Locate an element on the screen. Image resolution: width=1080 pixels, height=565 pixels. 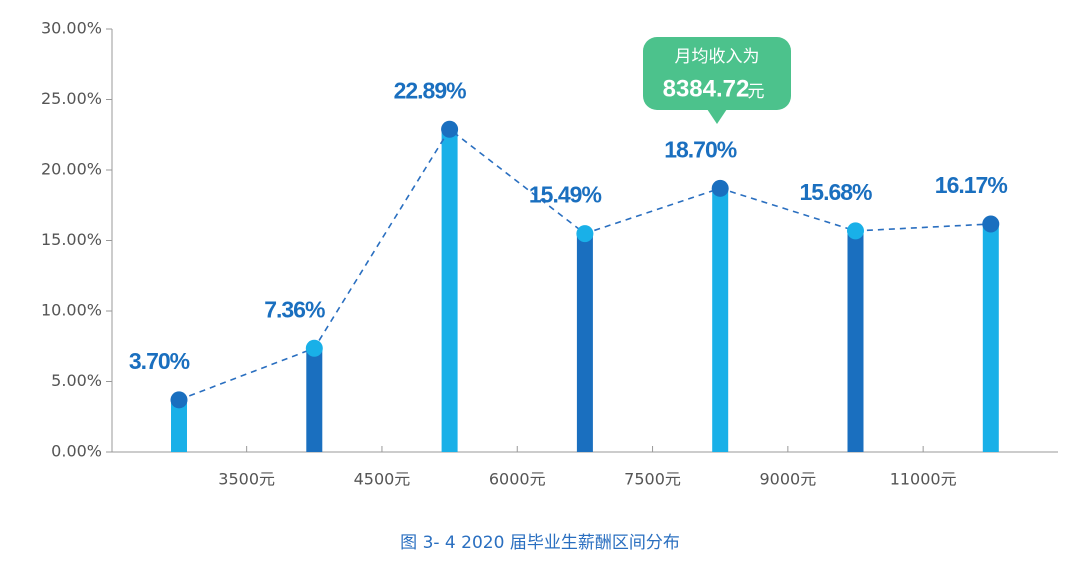
x-tick-label: 7500元 is located at coordinates (652, 479).